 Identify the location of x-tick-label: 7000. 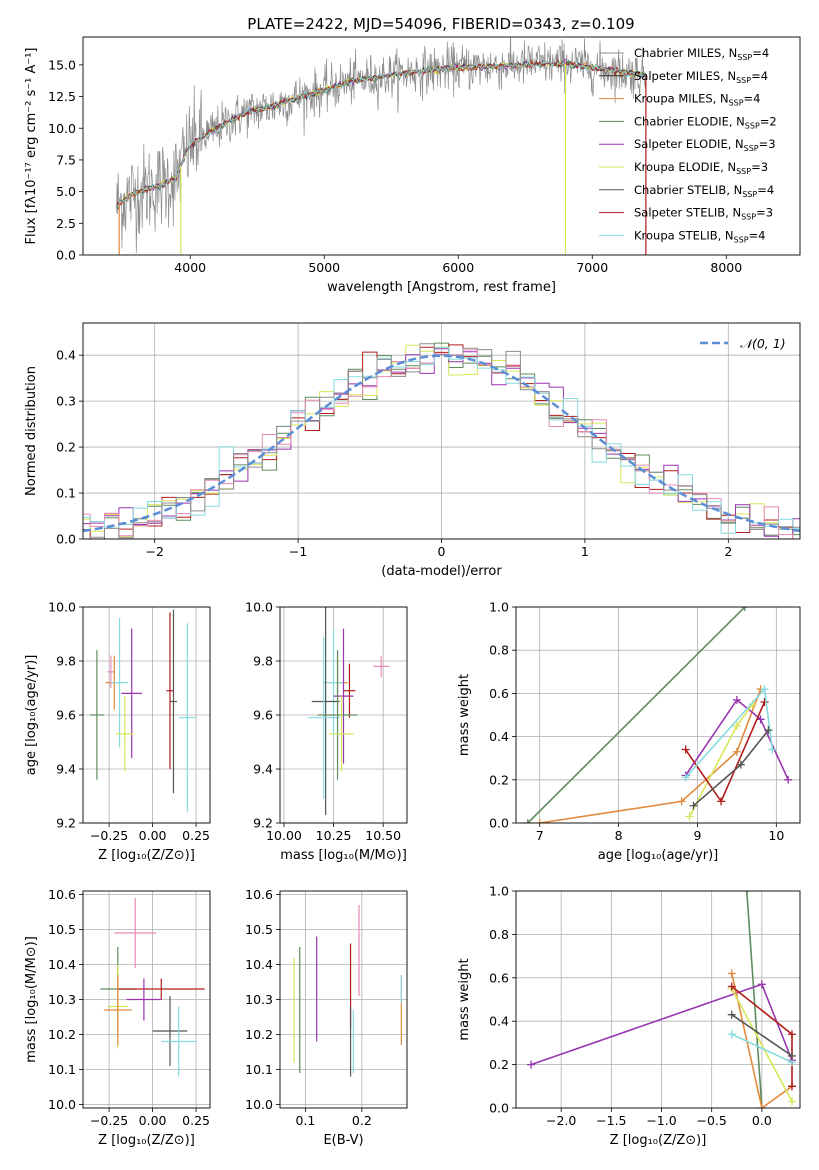
(592, 267).